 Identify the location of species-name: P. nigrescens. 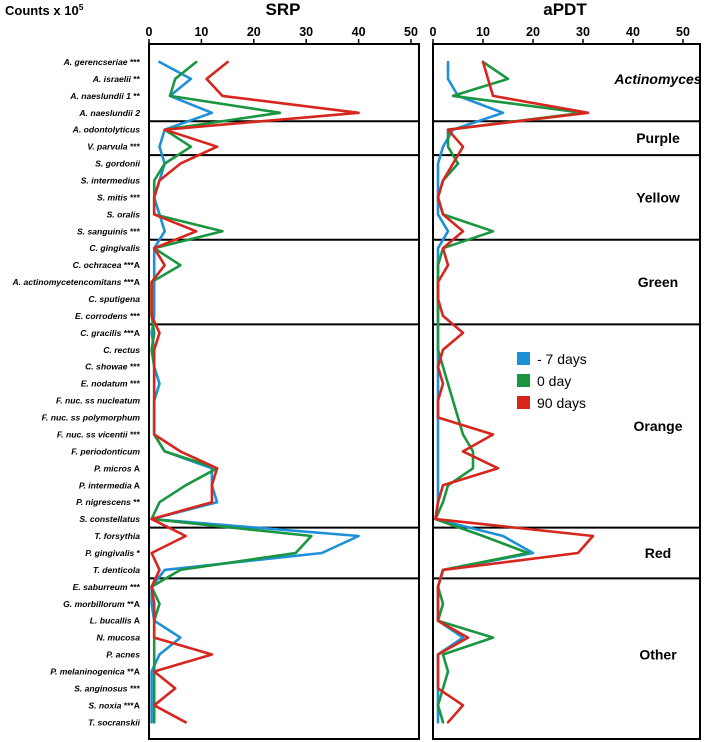
(103, 502).